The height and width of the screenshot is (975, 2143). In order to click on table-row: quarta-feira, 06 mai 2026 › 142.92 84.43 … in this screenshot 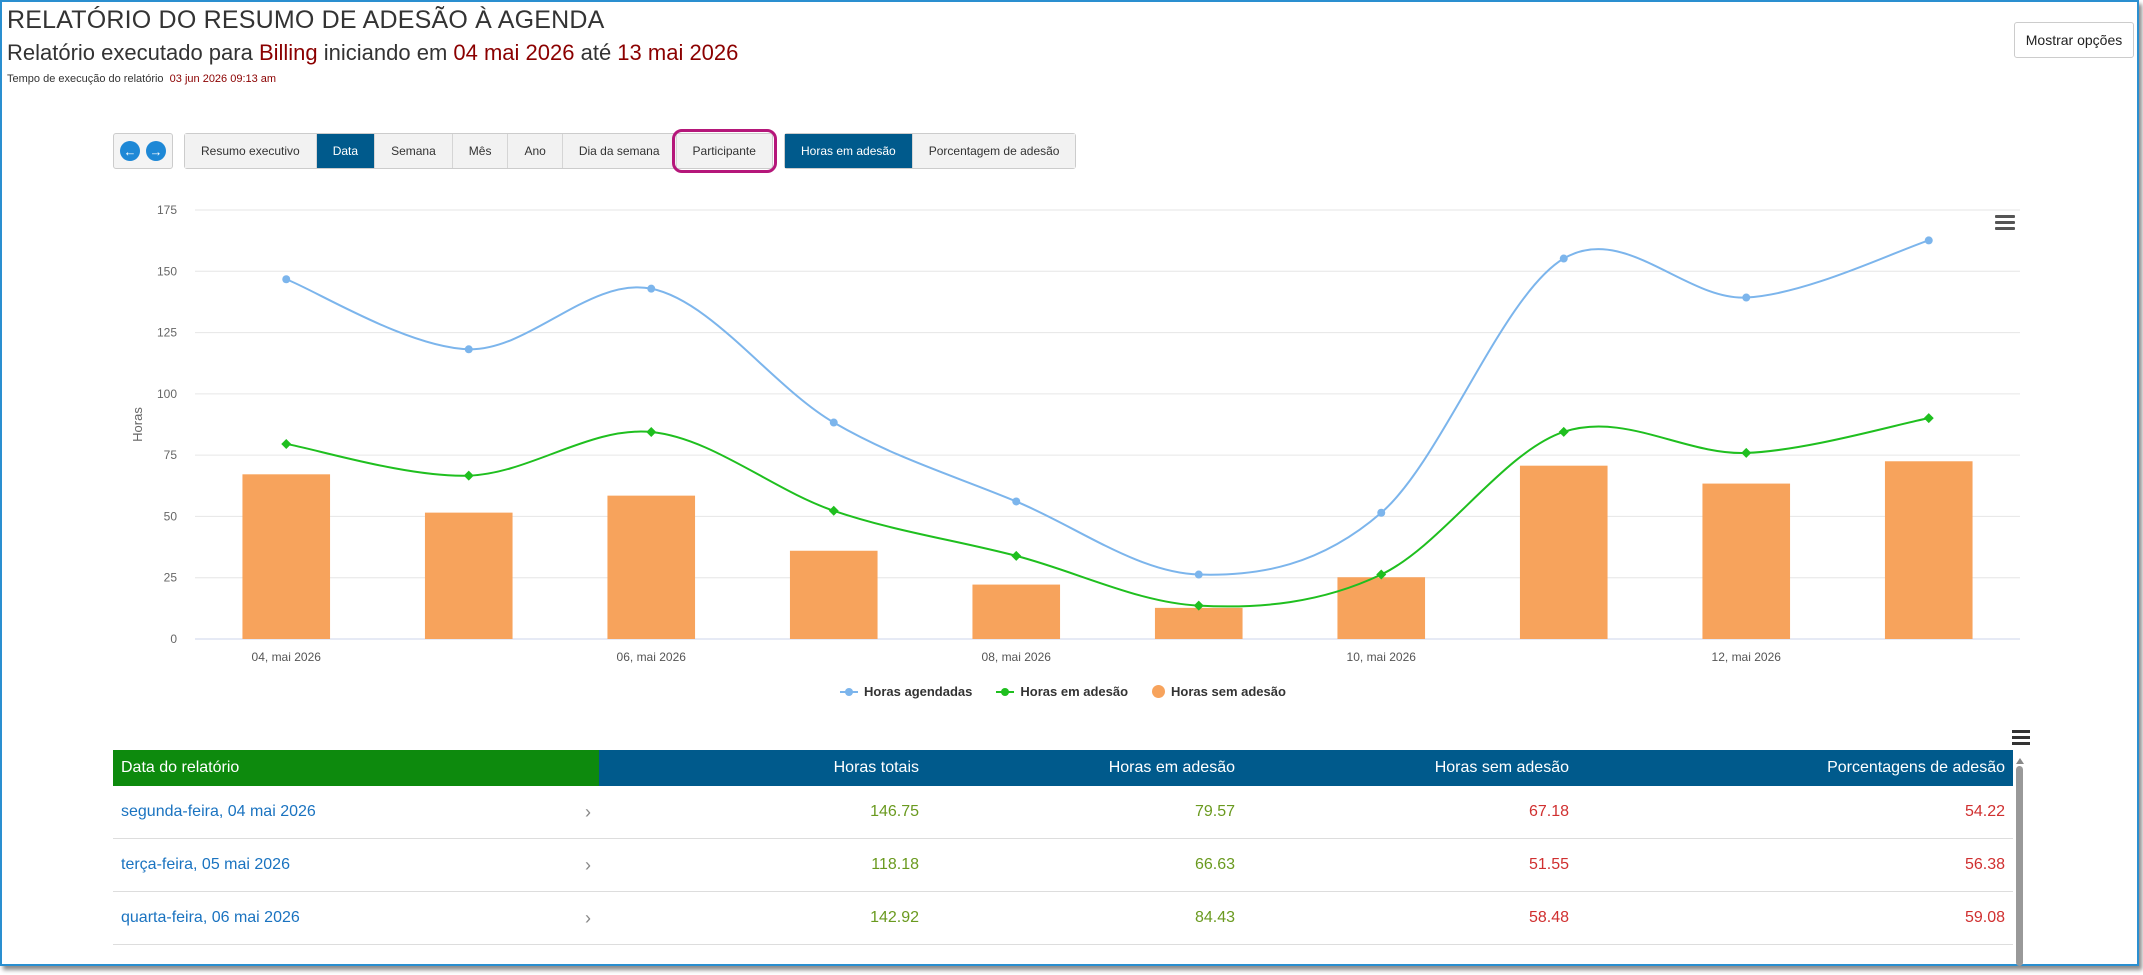, I will do `click(1063, 918)`.